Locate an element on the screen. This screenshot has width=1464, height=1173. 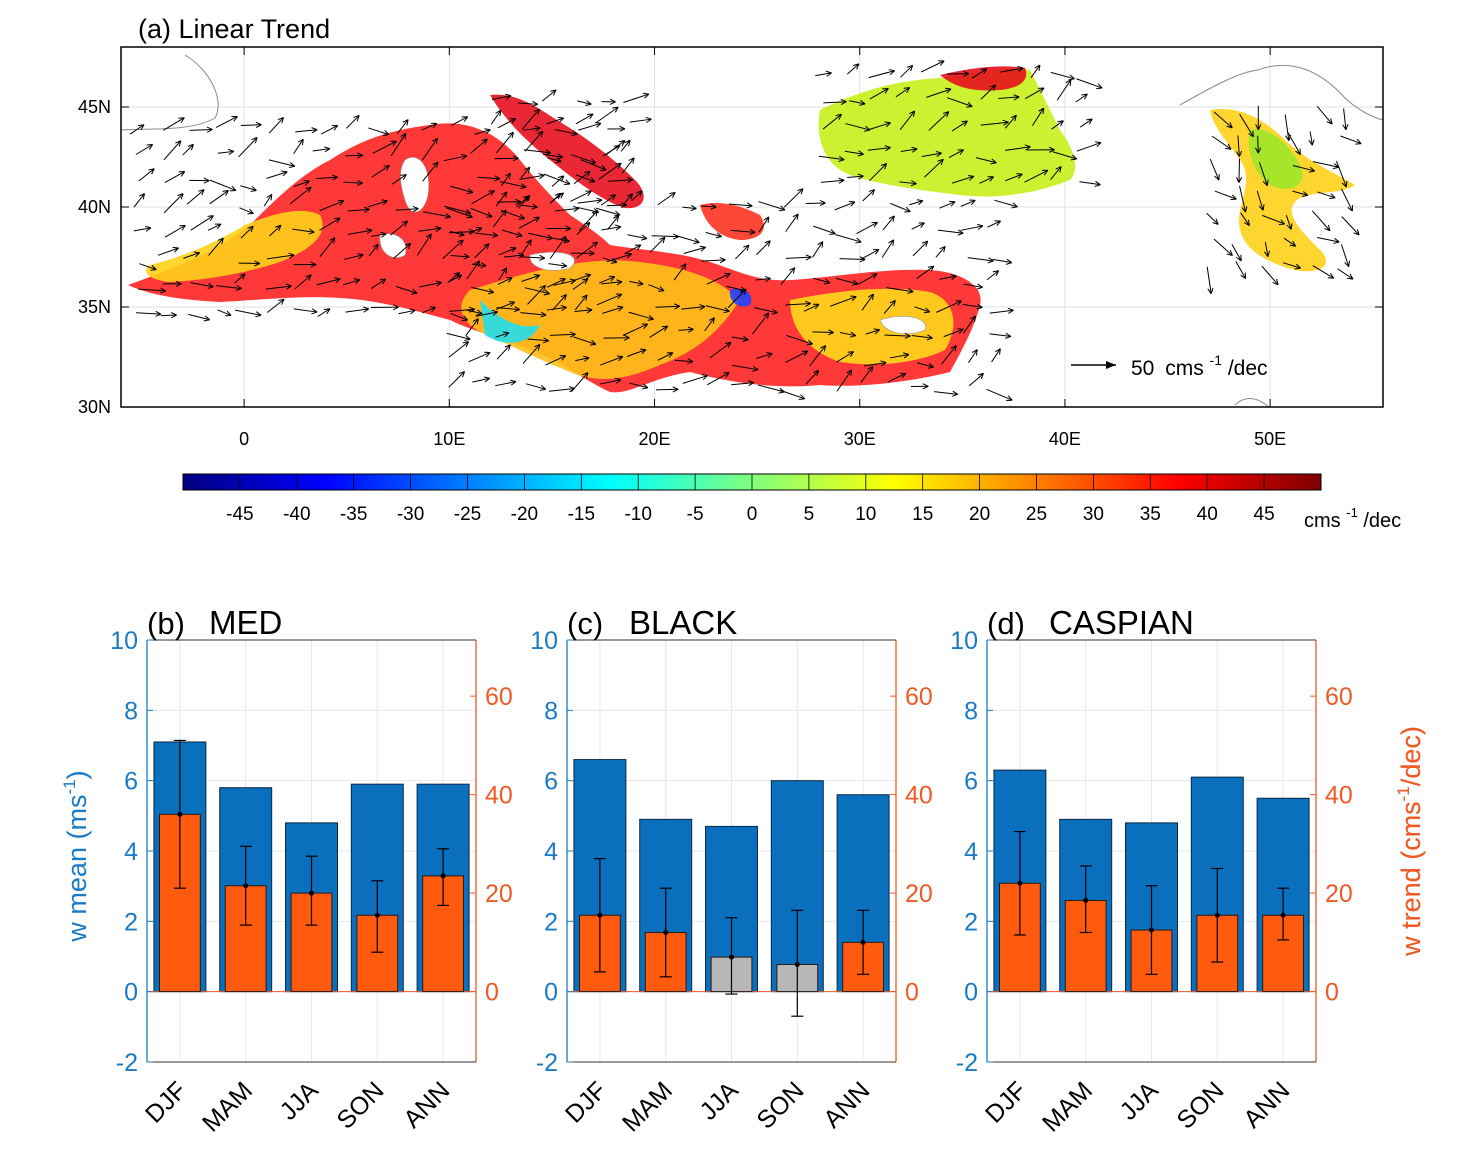
right-tick-label: 40 is located at coordinates (1339, 796).